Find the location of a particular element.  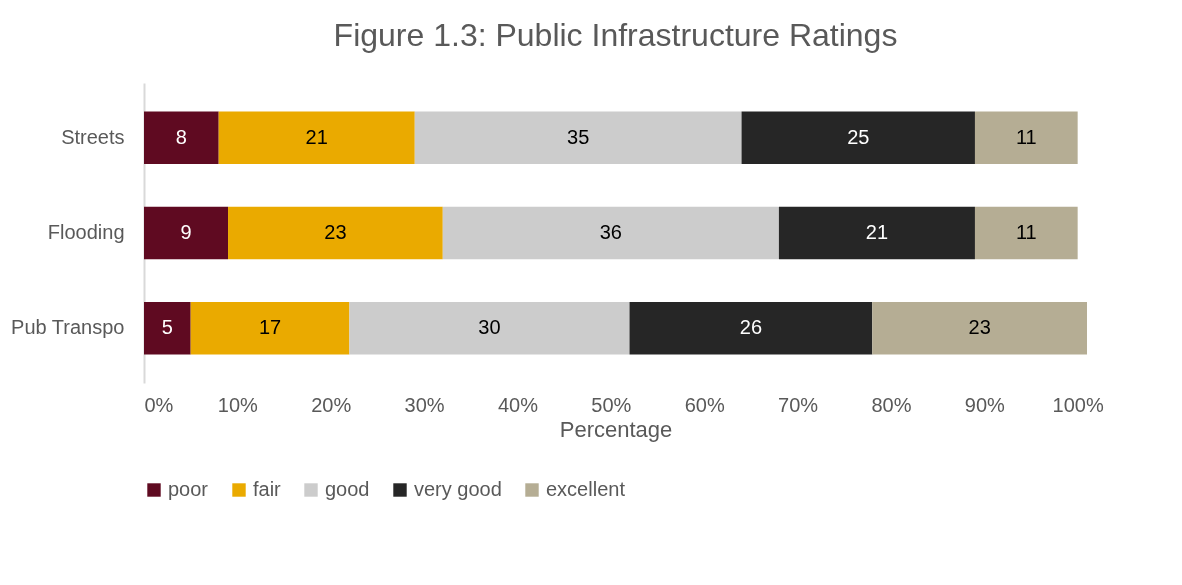

data-label: 35 is located at coordinates (578, 136).